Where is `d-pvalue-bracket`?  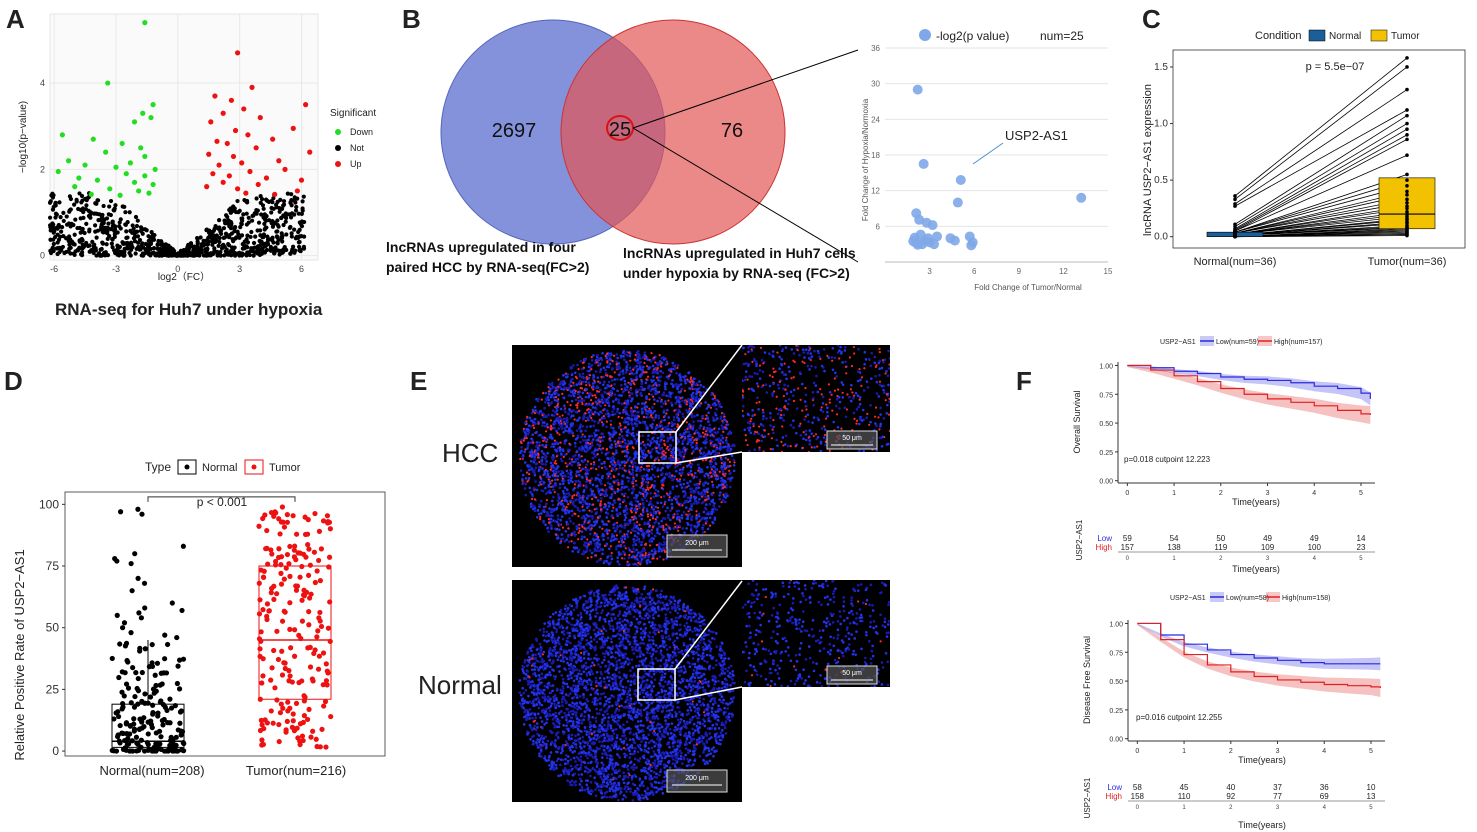 d-pvalue-bracket is located at coordinates (221, 499).